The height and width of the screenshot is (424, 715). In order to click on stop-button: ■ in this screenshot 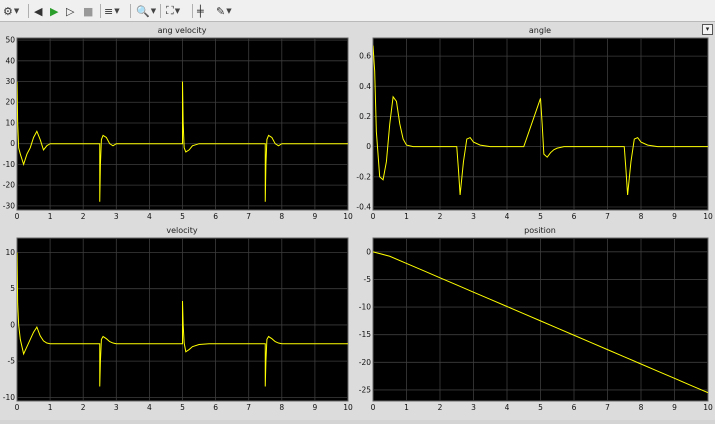, I will do `click(88, 11)`.